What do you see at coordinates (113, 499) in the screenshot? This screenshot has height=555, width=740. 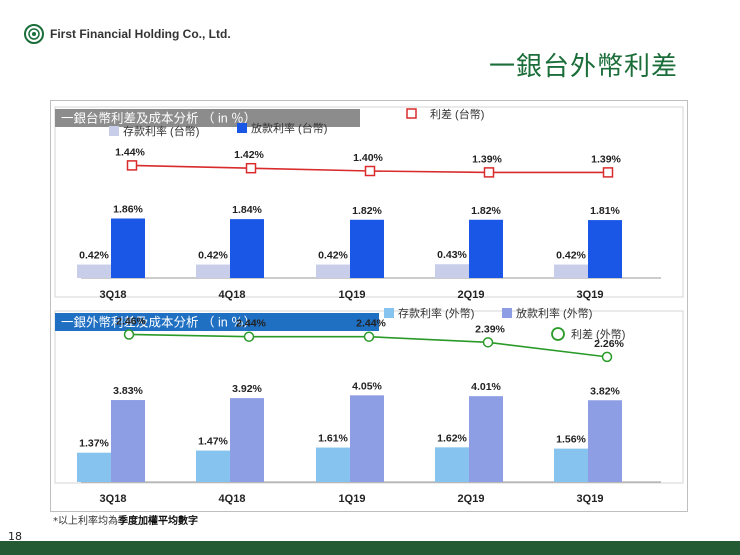 I see `fx-category-3Q18: 3Q18` at bounding box center [113, 499].